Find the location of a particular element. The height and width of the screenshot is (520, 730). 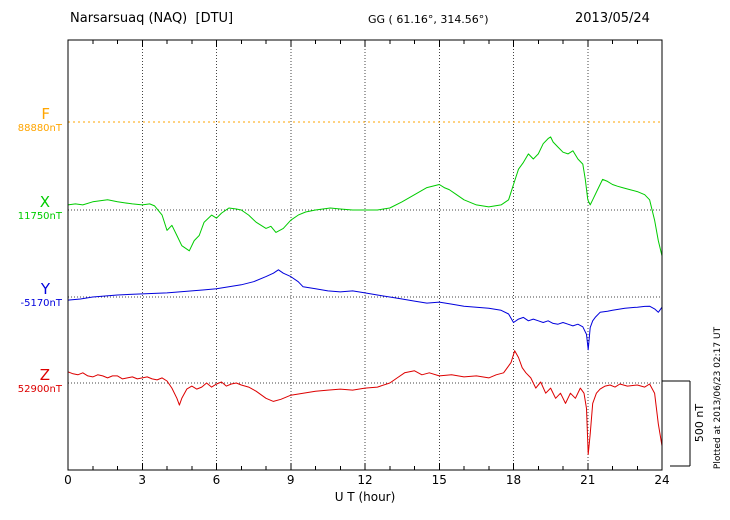

x-tick-label: 3 is located at coordinates (142, 480).